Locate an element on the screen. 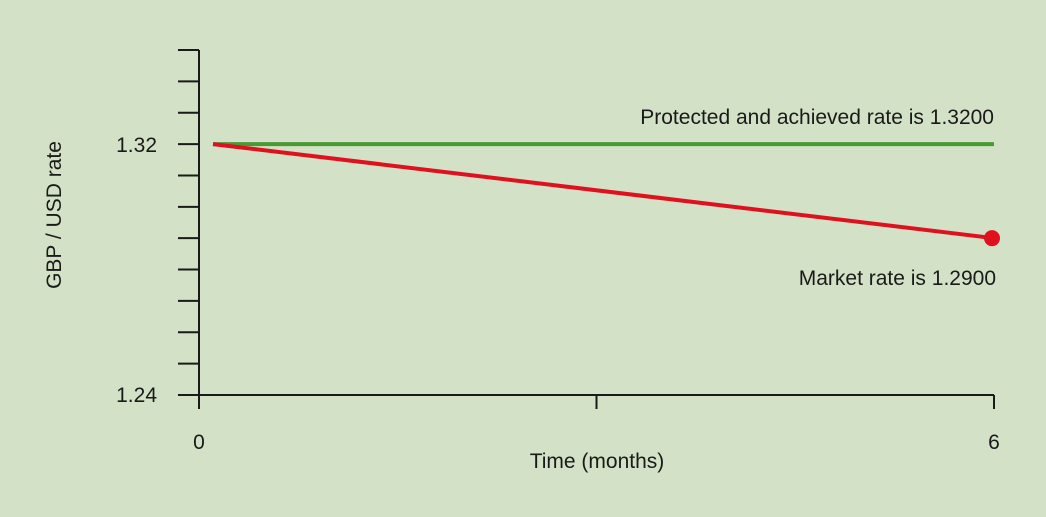  y-axis-title: GBP / USD rate is located at coordinates (54, 215).